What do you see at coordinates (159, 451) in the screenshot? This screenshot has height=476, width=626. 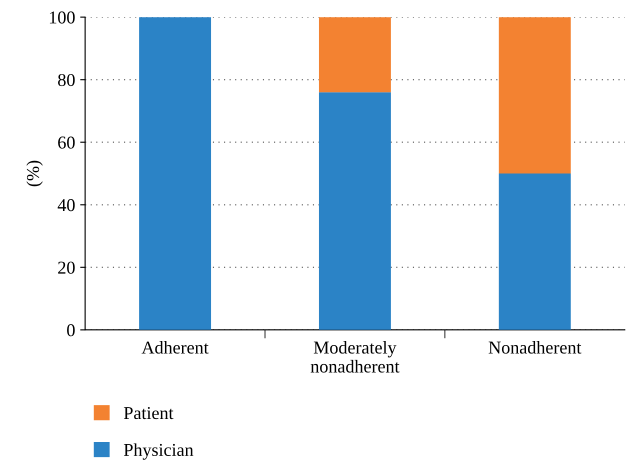 I see `legend-label: Physician` at bounding box center [159, 451].